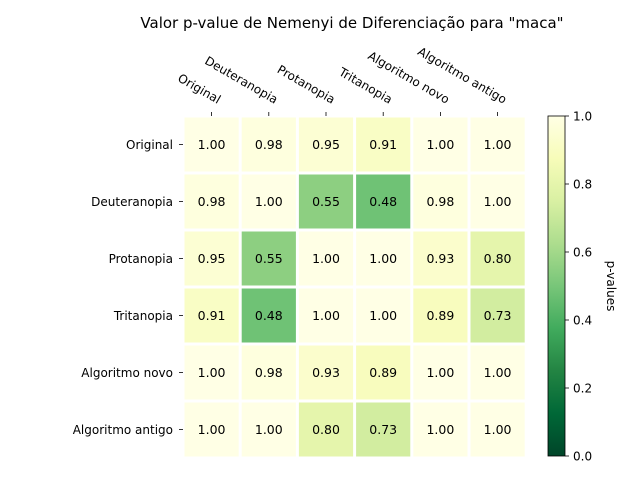  I want to click on y-tick-label: Algoritmo novo, so click(127, 373).